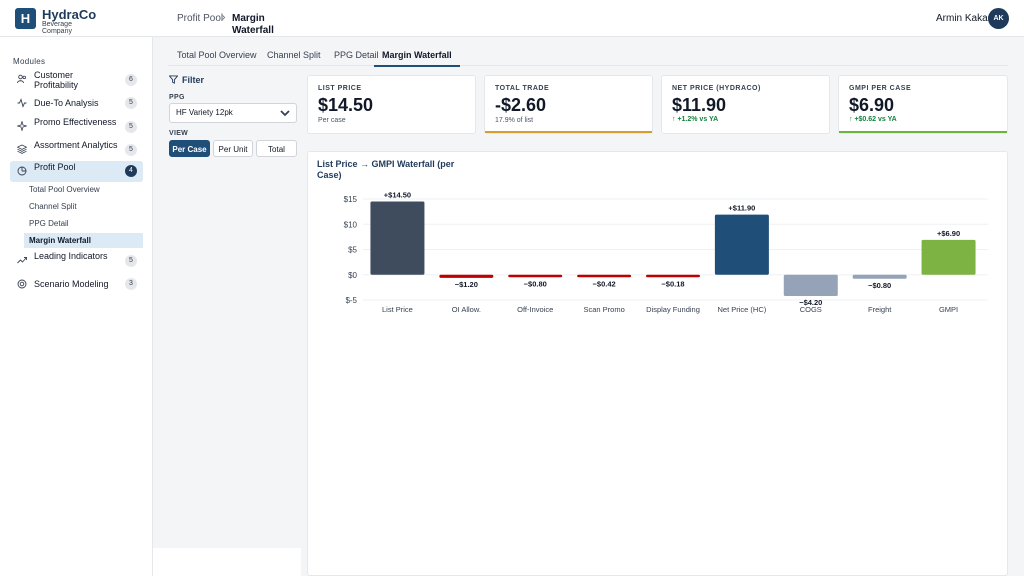 The height and width of the screenshot is (576, 1024). I want to click on sidebar-item-leading-indicators: Leading Indicators 5, so click(76, 261).